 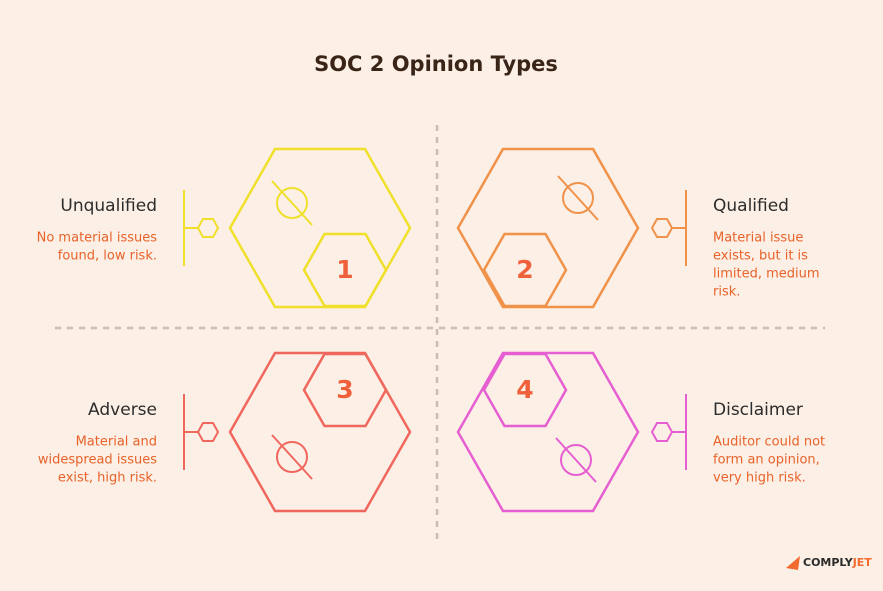 I want to click on label: Disclaimer, so click(x=758, y=410).